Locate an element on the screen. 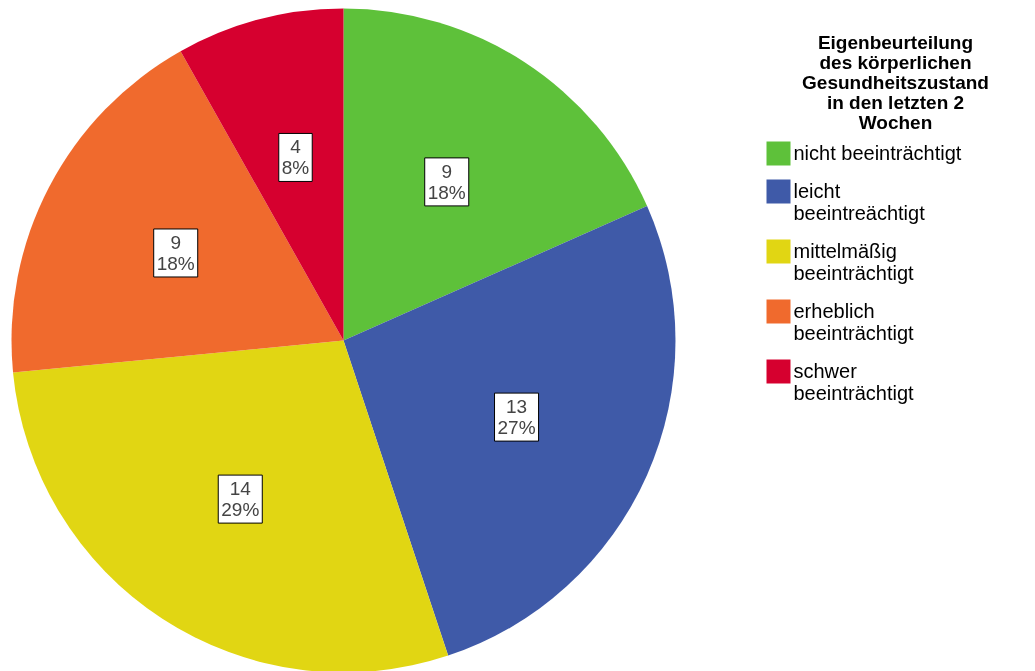  legend-label: leicht beeintreächtigt is located at coordinates (859, 201).